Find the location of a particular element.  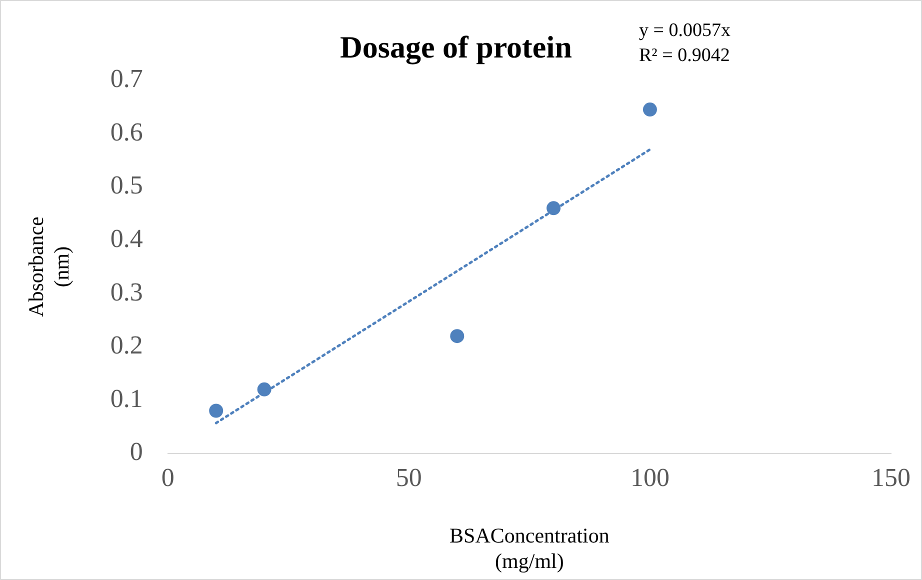

y-tick-label: 0.4 is located at coordinates (126, 238).